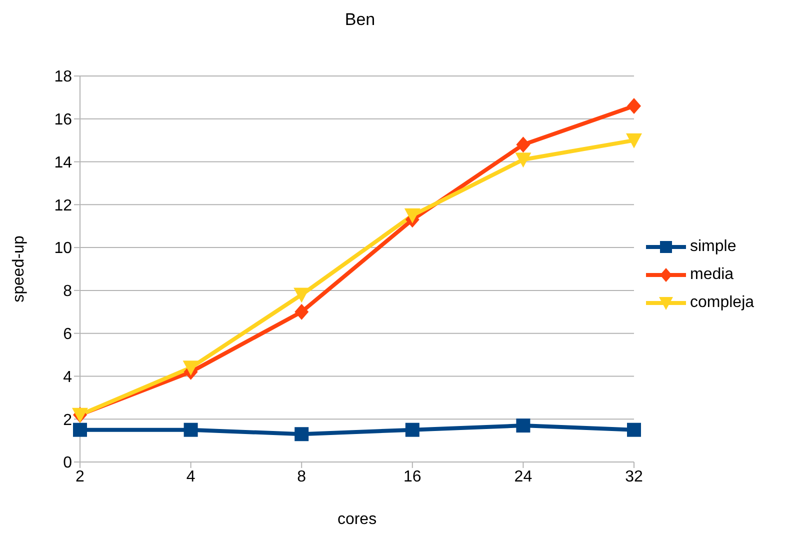 The height and width of the screenshot is (542, 794). What do you see at coordinates (80, 477) in the screenshot?
I see `x-tick-label: 2` at bounding box center [80, 477].